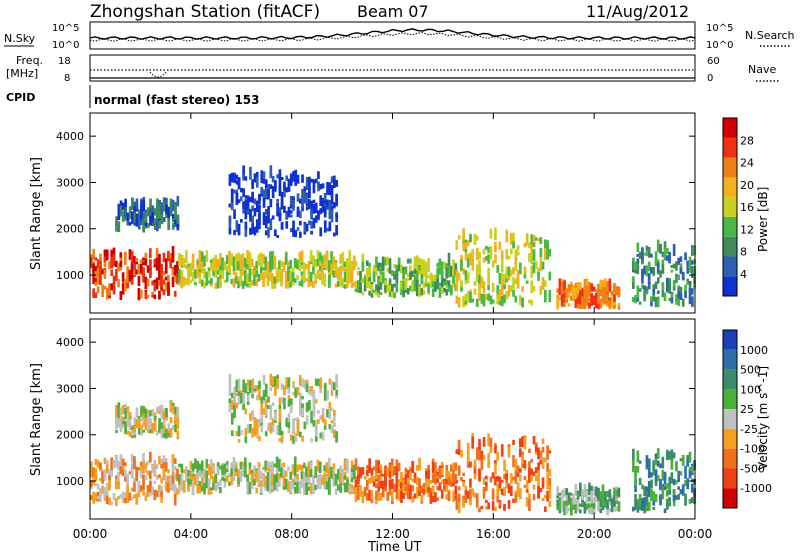 Image resolution: width=800 pixels, height=554 pixels. Describe the element at coordinates (752, 449) in the screenshot. I see `colorbar-tick-label: -100` at that location.